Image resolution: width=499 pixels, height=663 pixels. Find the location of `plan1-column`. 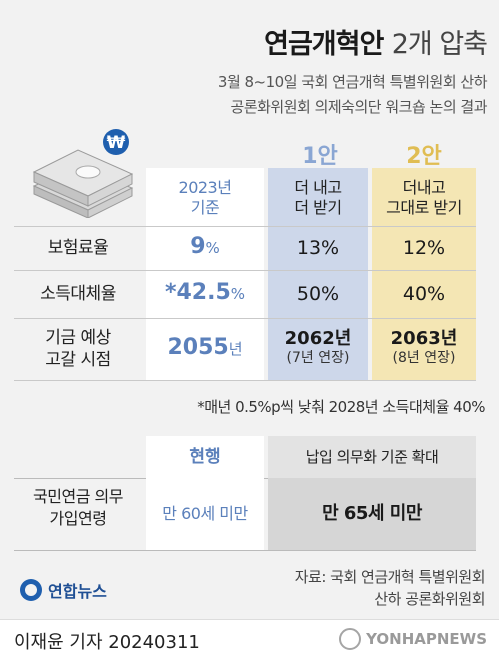

plan1-column is located at coordinates (318, 274).